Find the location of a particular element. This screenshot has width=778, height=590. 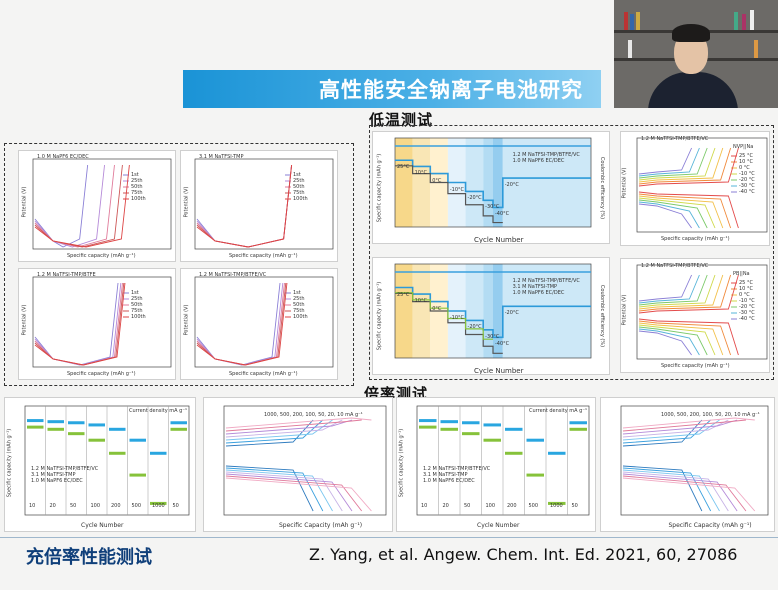

capacity-series-a is located at coordinates (493, 184).